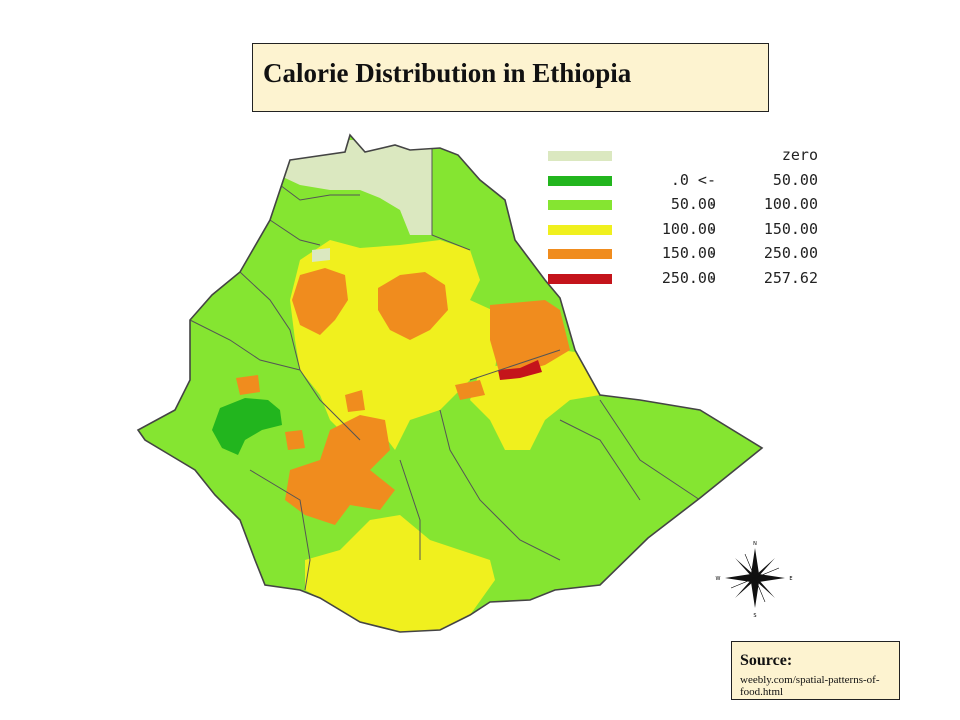 This screenshot has height=720, width=960. I want to click on legend-to: 50.00, so click(795, 179).